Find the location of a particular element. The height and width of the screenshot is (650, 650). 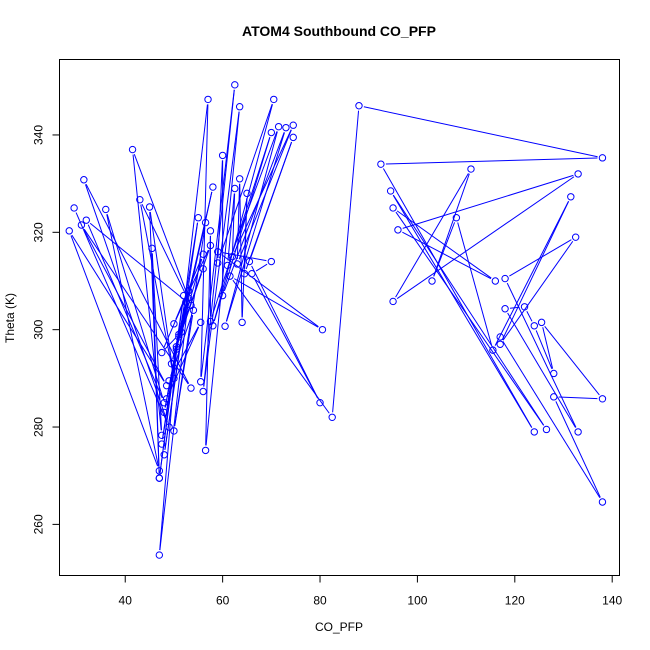

y-tick-label: 300 is located at coordinates (39, 329).